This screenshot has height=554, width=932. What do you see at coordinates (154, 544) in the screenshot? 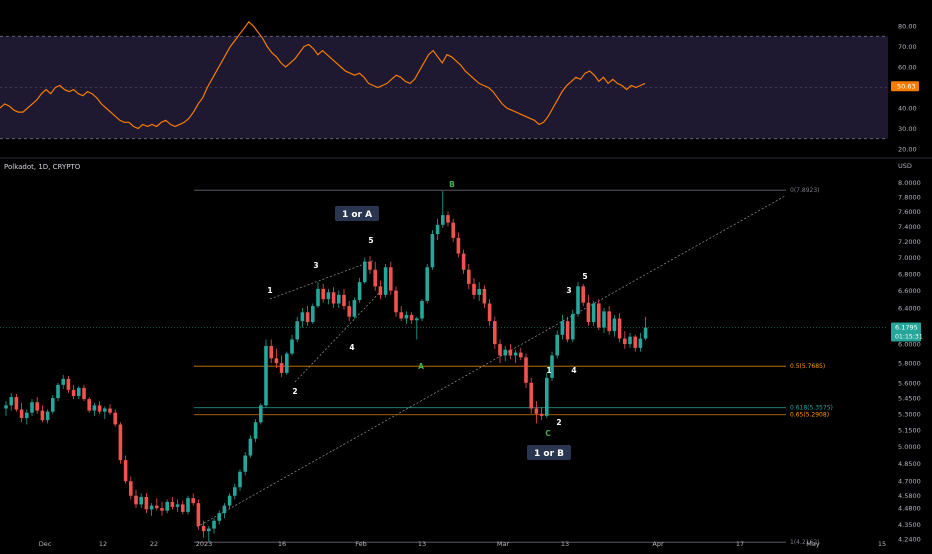
I see `time-tick-label: 22` at bounding box center [154, 544].